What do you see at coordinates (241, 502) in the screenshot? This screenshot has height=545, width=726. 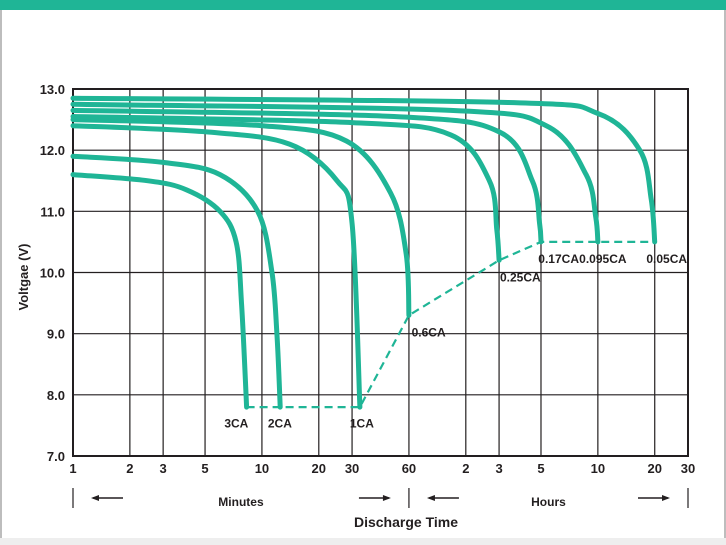 I see `range-label-minutes: Minutes` at bounding box center [241, 502].